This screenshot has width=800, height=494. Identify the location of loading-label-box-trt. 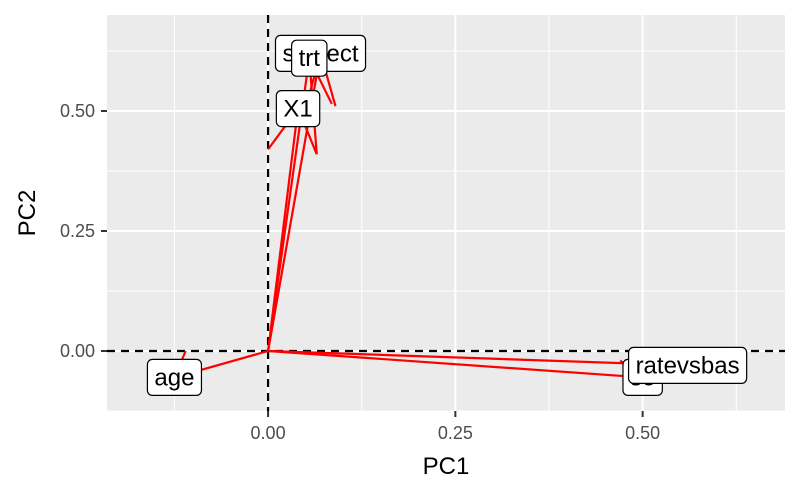
(309, 58).